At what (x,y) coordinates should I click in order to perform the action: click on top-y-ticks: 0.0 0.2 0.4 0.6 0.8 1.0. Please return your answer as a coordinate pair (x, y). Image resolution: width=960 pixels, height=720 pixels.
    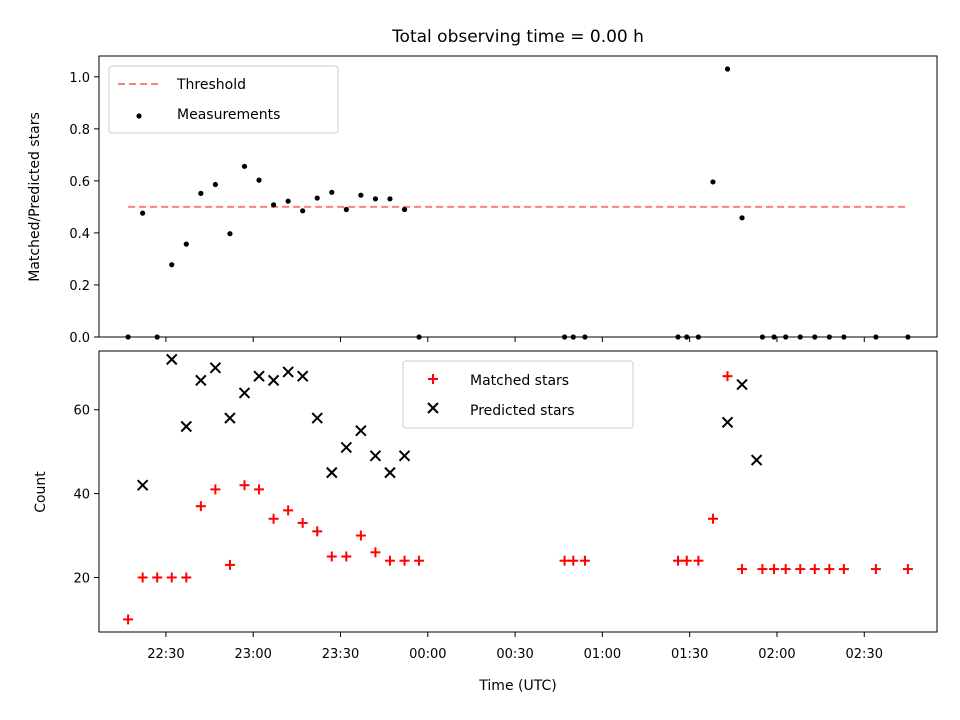
    Looking at the image, I should click on (84, 208).